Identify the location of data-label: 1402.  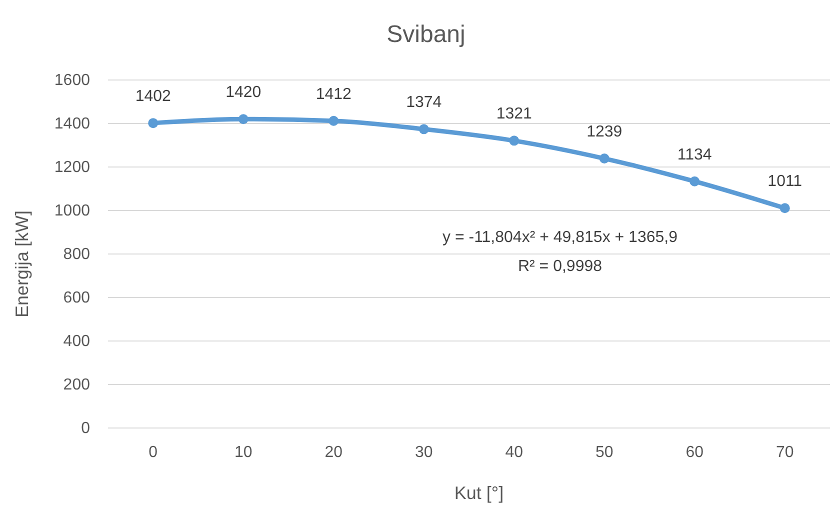
(153, 97).